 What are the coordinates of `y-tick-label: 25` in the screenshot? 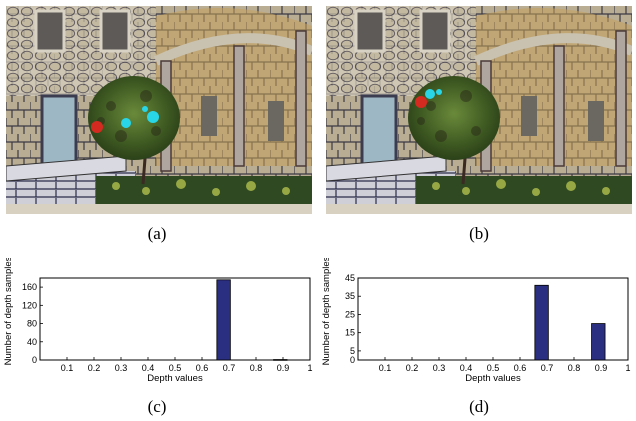 It's located at (350, 314).